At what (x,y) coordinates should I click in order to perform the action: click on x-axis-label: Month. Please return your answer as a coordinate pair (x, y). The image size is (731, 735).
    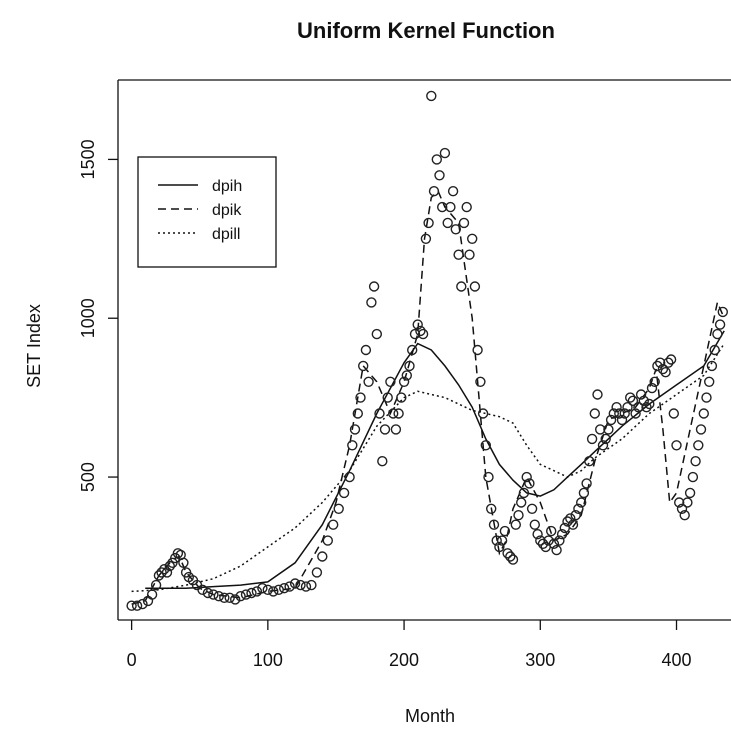
    Looking at the image, I should click on (430, 716).